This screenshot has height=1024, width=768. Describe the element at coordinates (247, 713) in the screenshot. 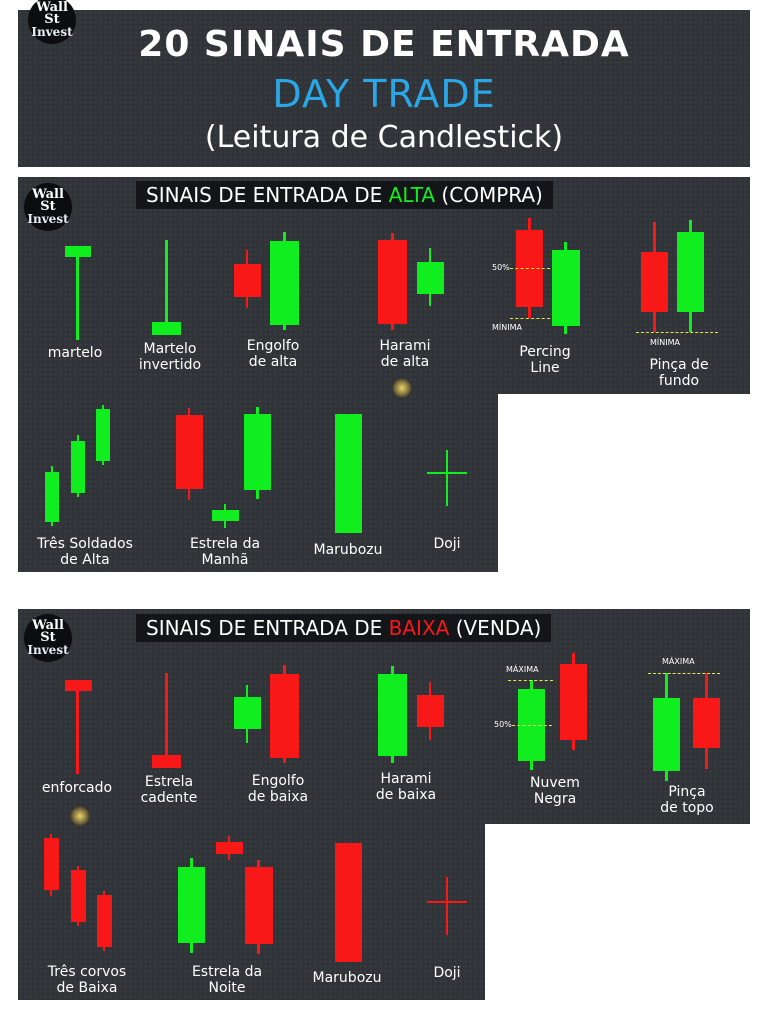

I see `candle-engolfo-baixa-green-body` at that location.